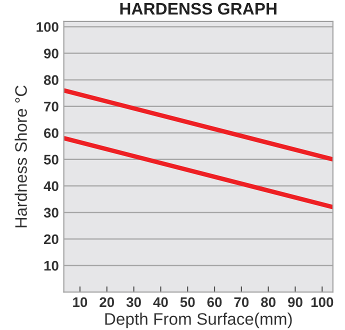 This screenshot has width=345, height=330. Describe the element at coordinates (160, 302) in the screenshot. I see `x-tick-label: 40` at that location.